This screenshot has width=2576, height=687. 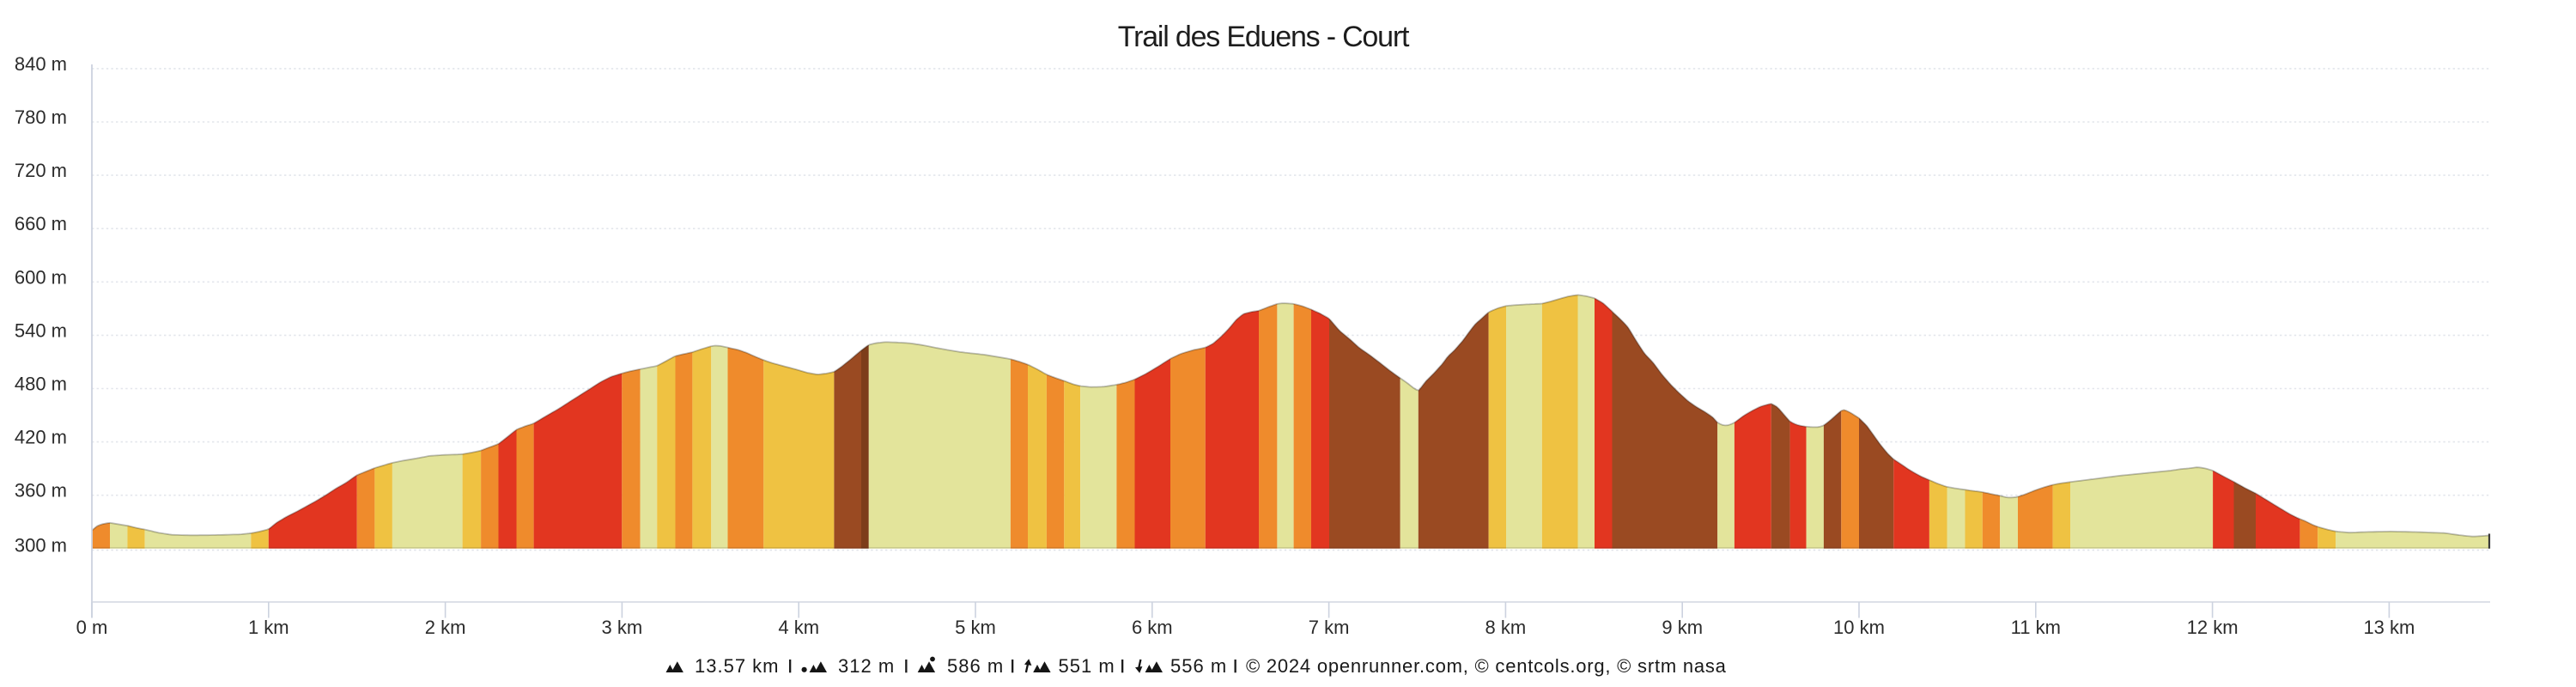 I want to click on svg-text: 600 m, so click(x=41, y=277).